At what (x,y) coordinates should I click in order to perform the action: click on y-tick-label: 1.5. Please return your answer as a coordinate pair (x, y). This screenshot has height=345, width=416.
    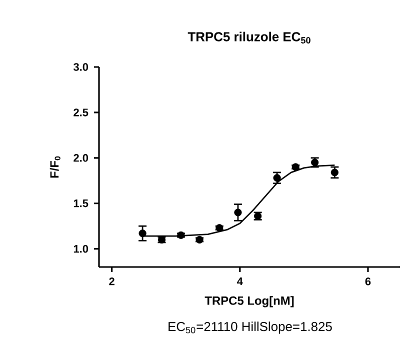
    Looking at the image, I should click on (81, 204).